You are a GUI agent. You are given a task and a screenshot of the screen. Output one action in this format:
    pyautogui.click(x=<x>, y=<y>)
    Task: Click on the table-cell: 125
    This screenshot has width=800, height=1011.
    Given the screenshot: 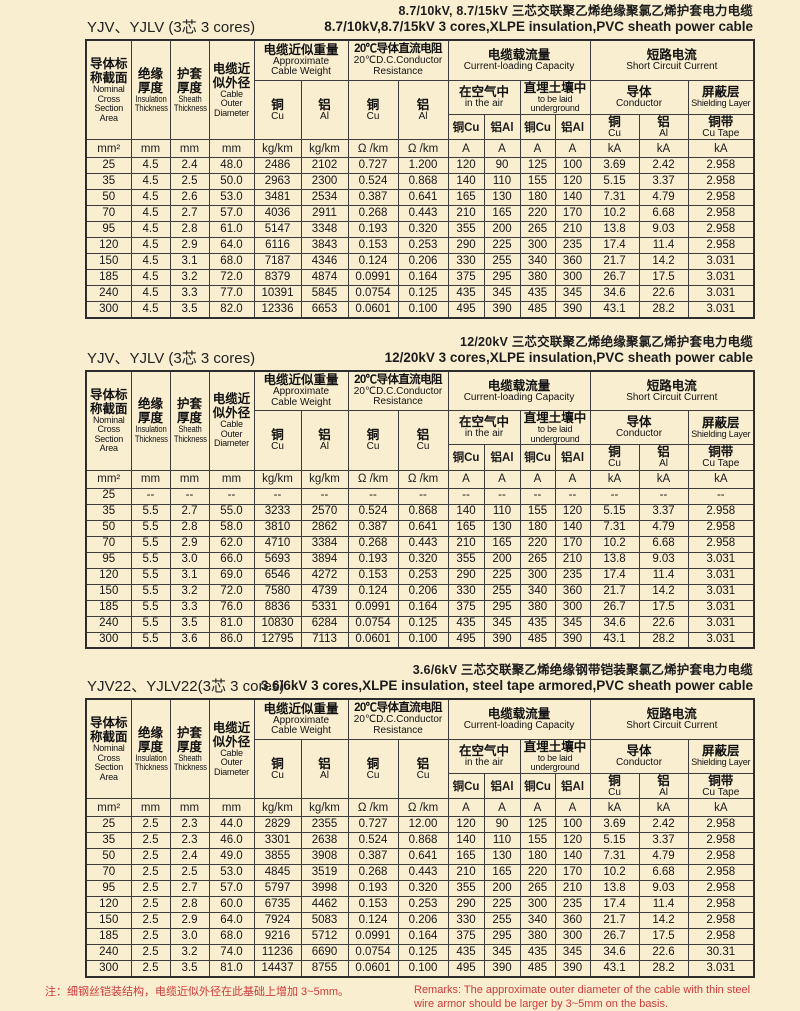 What is the action you would take?
    pyautogui.click(x=537, y=825)
    